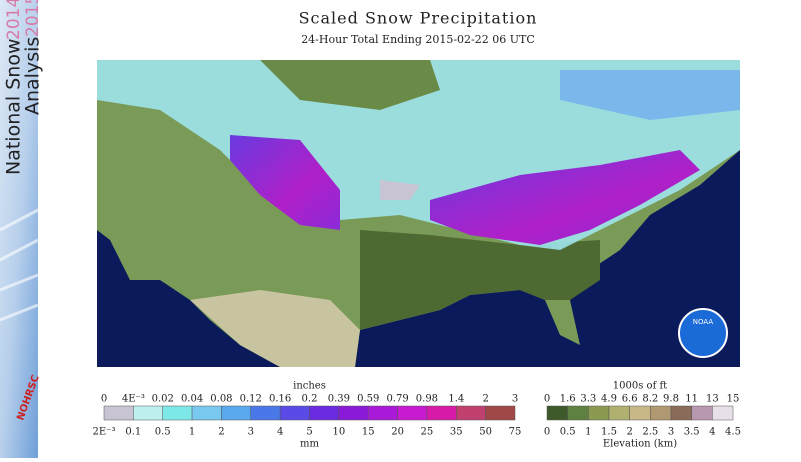  Describe the element at coordinates (650, 432) in the screenshot. I see `legend-bottom-label: 2.5` at that location.